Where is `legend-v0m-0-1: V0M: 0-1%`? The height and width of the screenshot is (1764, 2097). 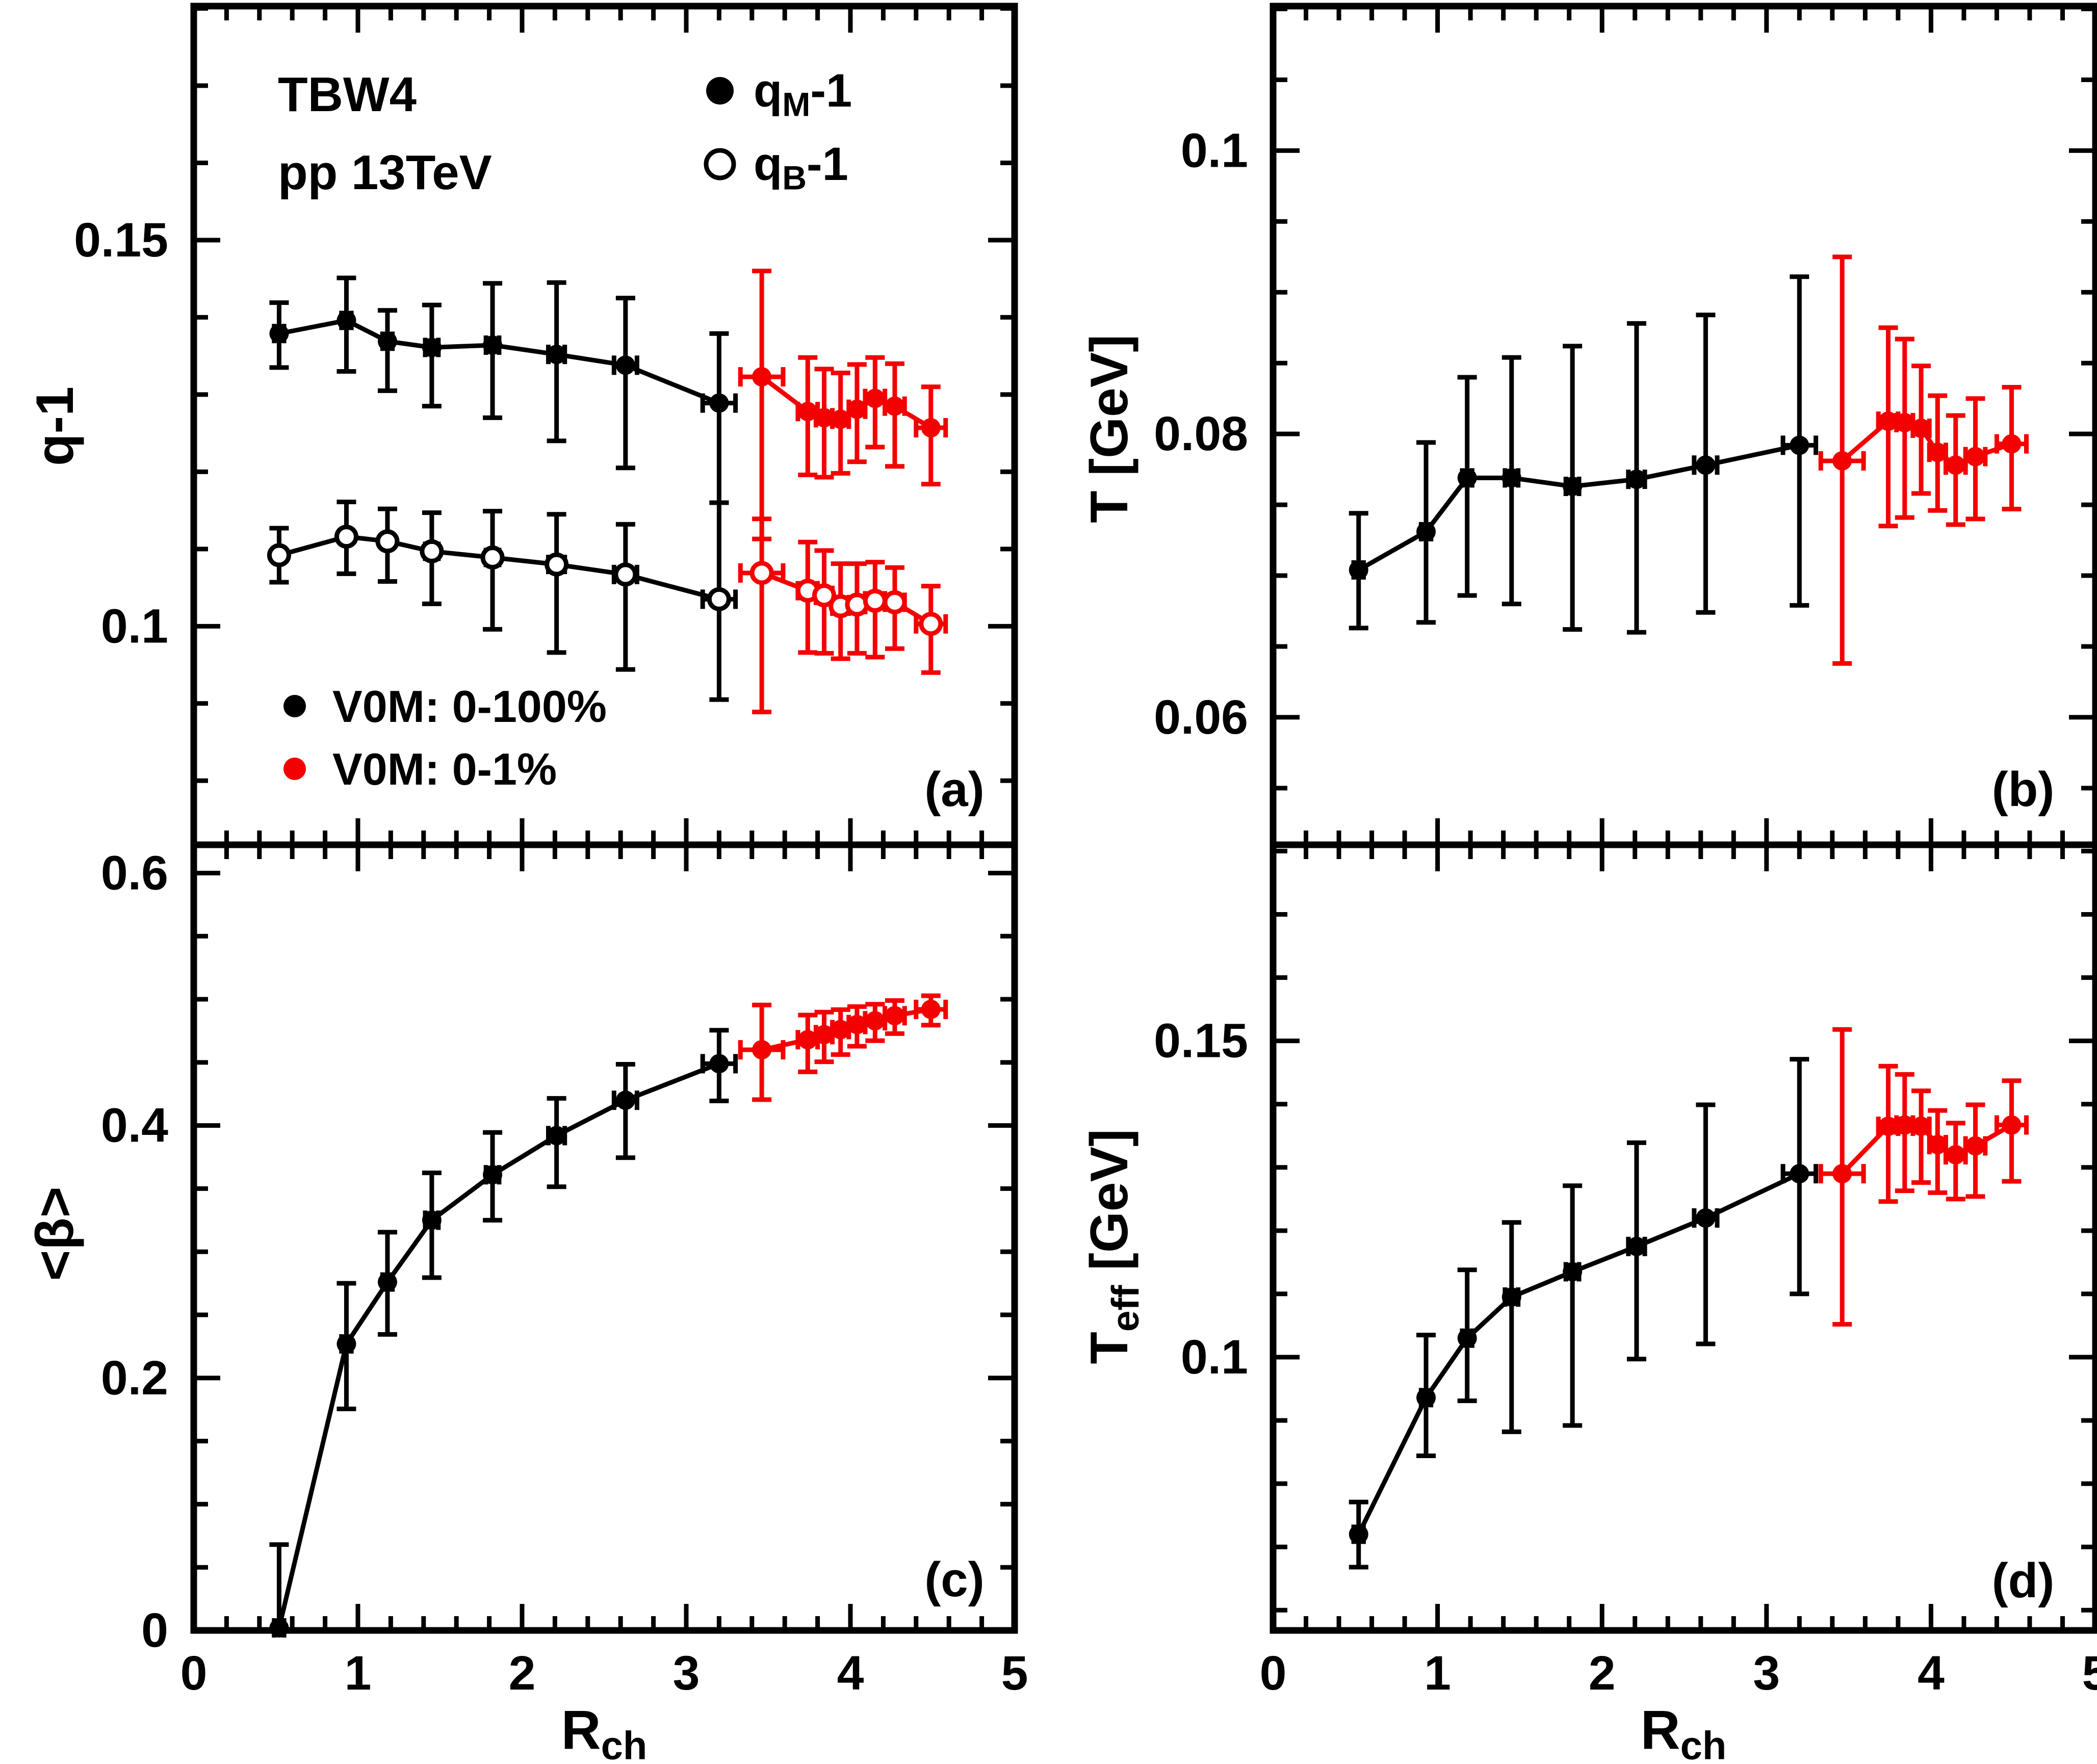
legend-v0m-0-1: V0M: 0-1% is located at coordinates (444, 769).